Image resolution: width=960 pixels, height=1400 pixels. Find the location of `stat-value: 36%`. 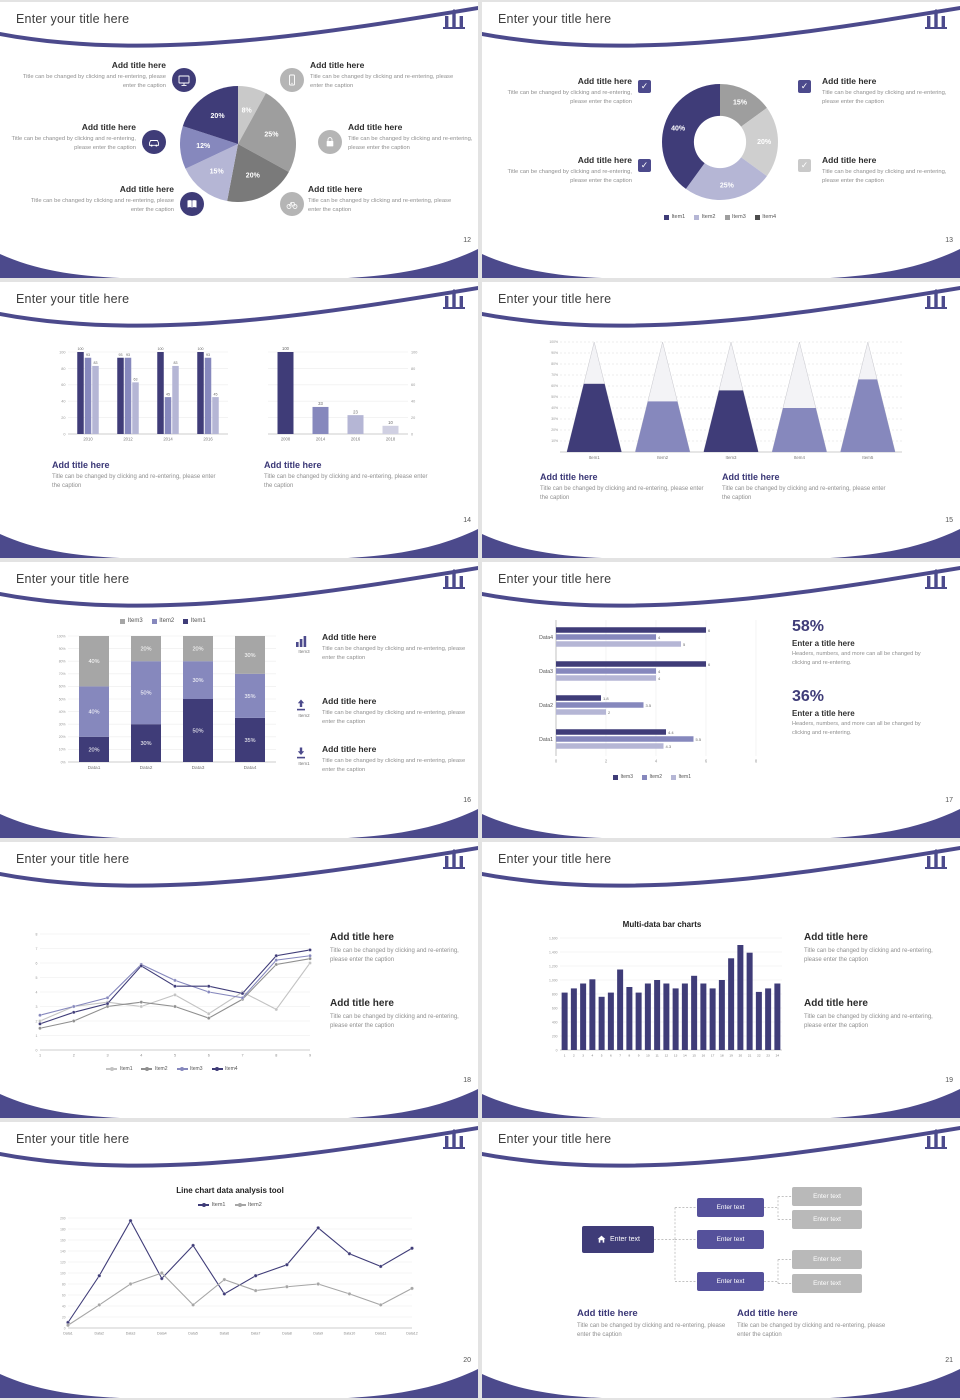

stat-value: 36% is located at coordinates (808, 696).